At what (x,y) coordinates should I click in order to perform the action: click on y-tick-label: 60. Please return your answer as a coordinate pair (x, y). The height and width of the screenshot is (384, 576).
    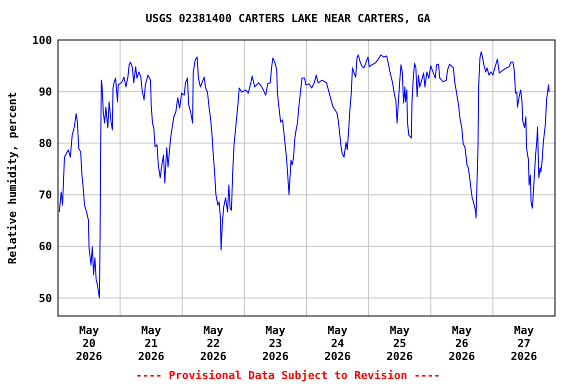
    Looking at the image, I should click on (45, 247).